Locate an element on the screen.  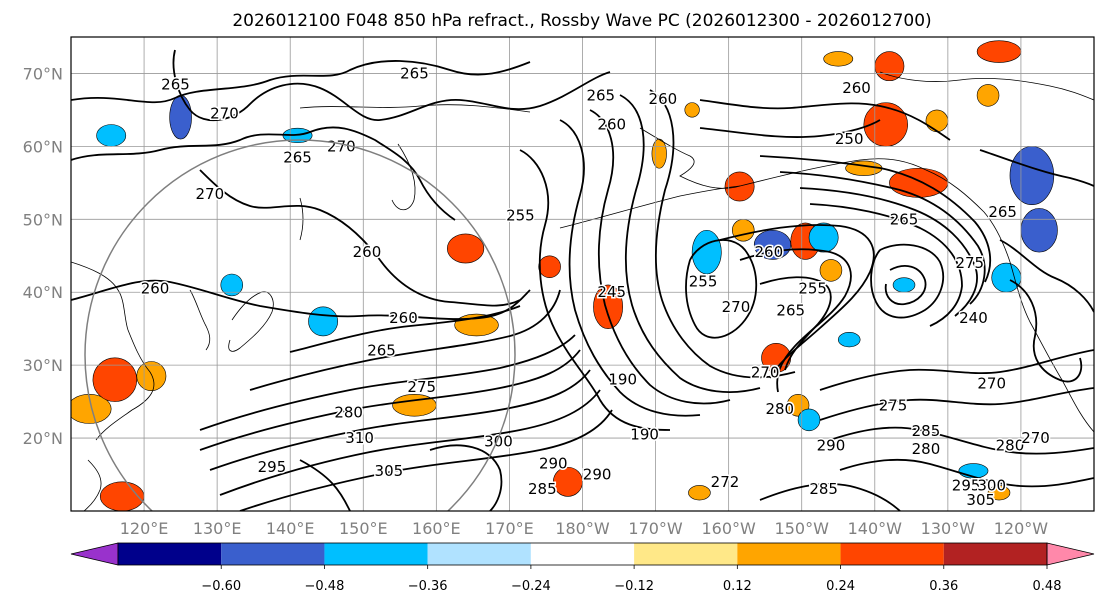
contour-label: 240 is located at coordinates (973, 318).